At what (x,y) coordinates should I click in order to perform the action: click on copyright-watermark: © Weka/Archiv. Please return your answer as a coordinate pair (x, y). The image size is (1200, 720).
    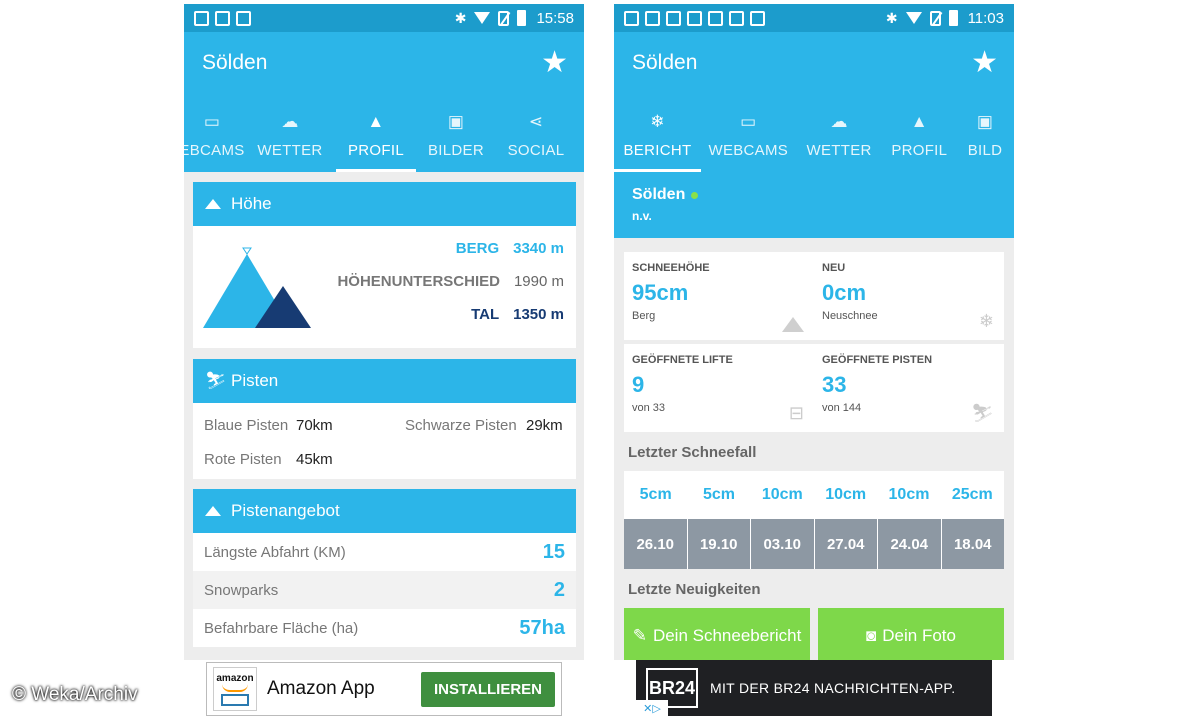
    Looking at the image, I should click on (75, 694).